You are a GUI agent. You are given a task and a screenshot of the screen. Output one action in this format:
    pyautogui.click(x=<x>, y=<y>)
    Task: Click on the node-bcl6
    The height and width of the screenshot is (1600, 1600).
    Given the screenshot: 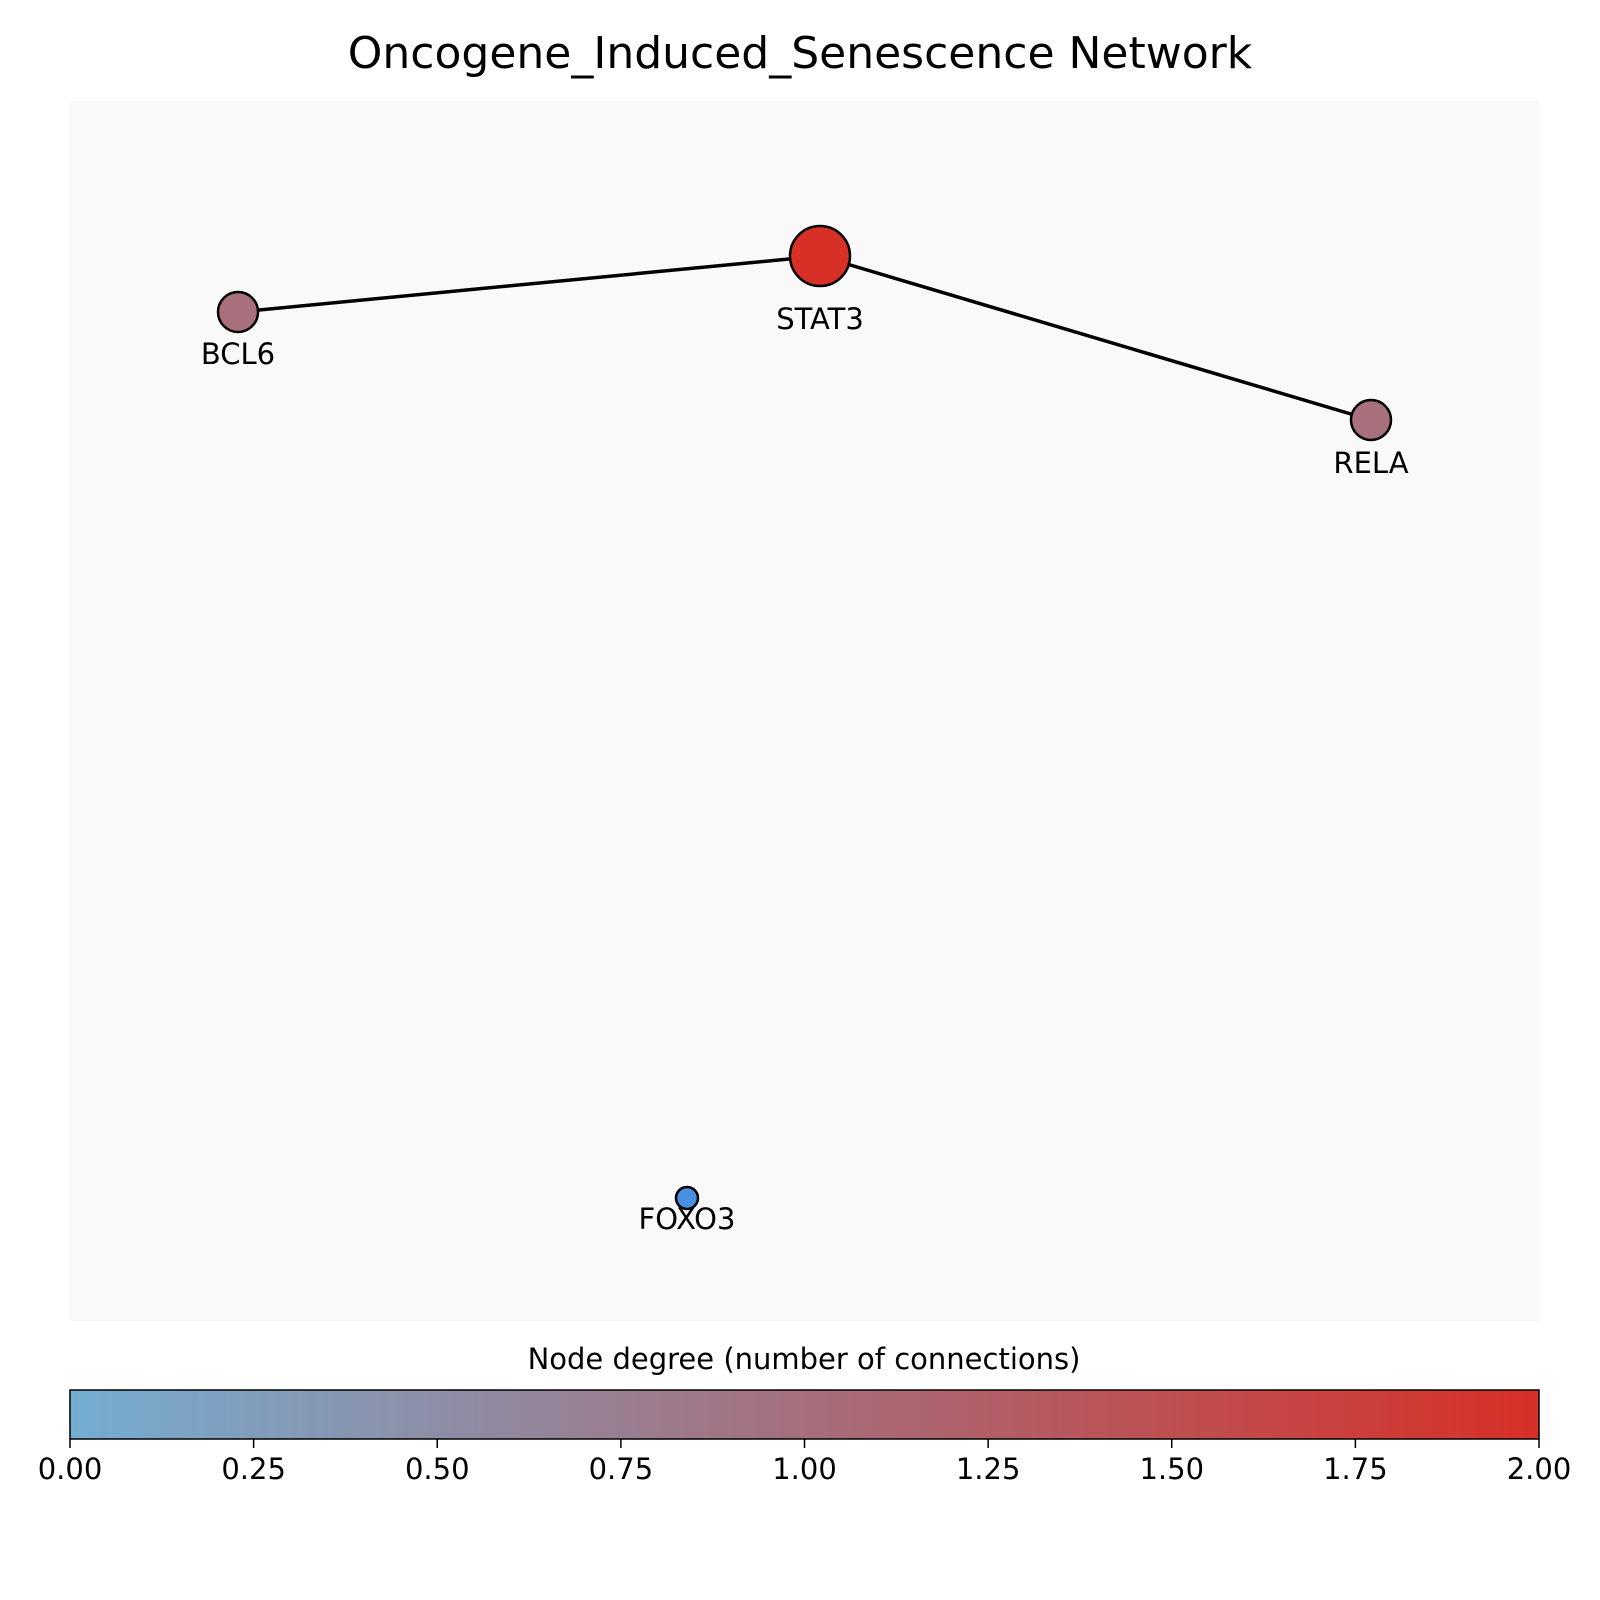 What is the action you would take?
    pyautogui.click(x=238, y=312)
    